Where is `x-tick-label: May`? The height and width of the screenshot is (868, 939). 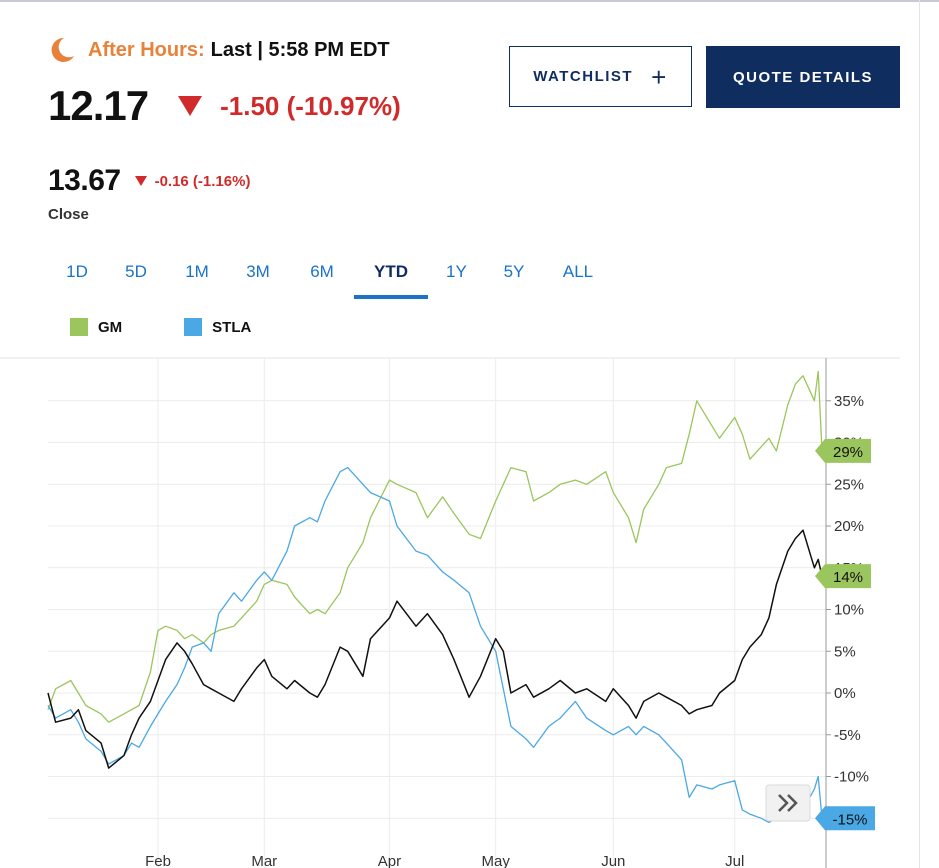
x-tick-label: May is located at coordinates (496, 860).